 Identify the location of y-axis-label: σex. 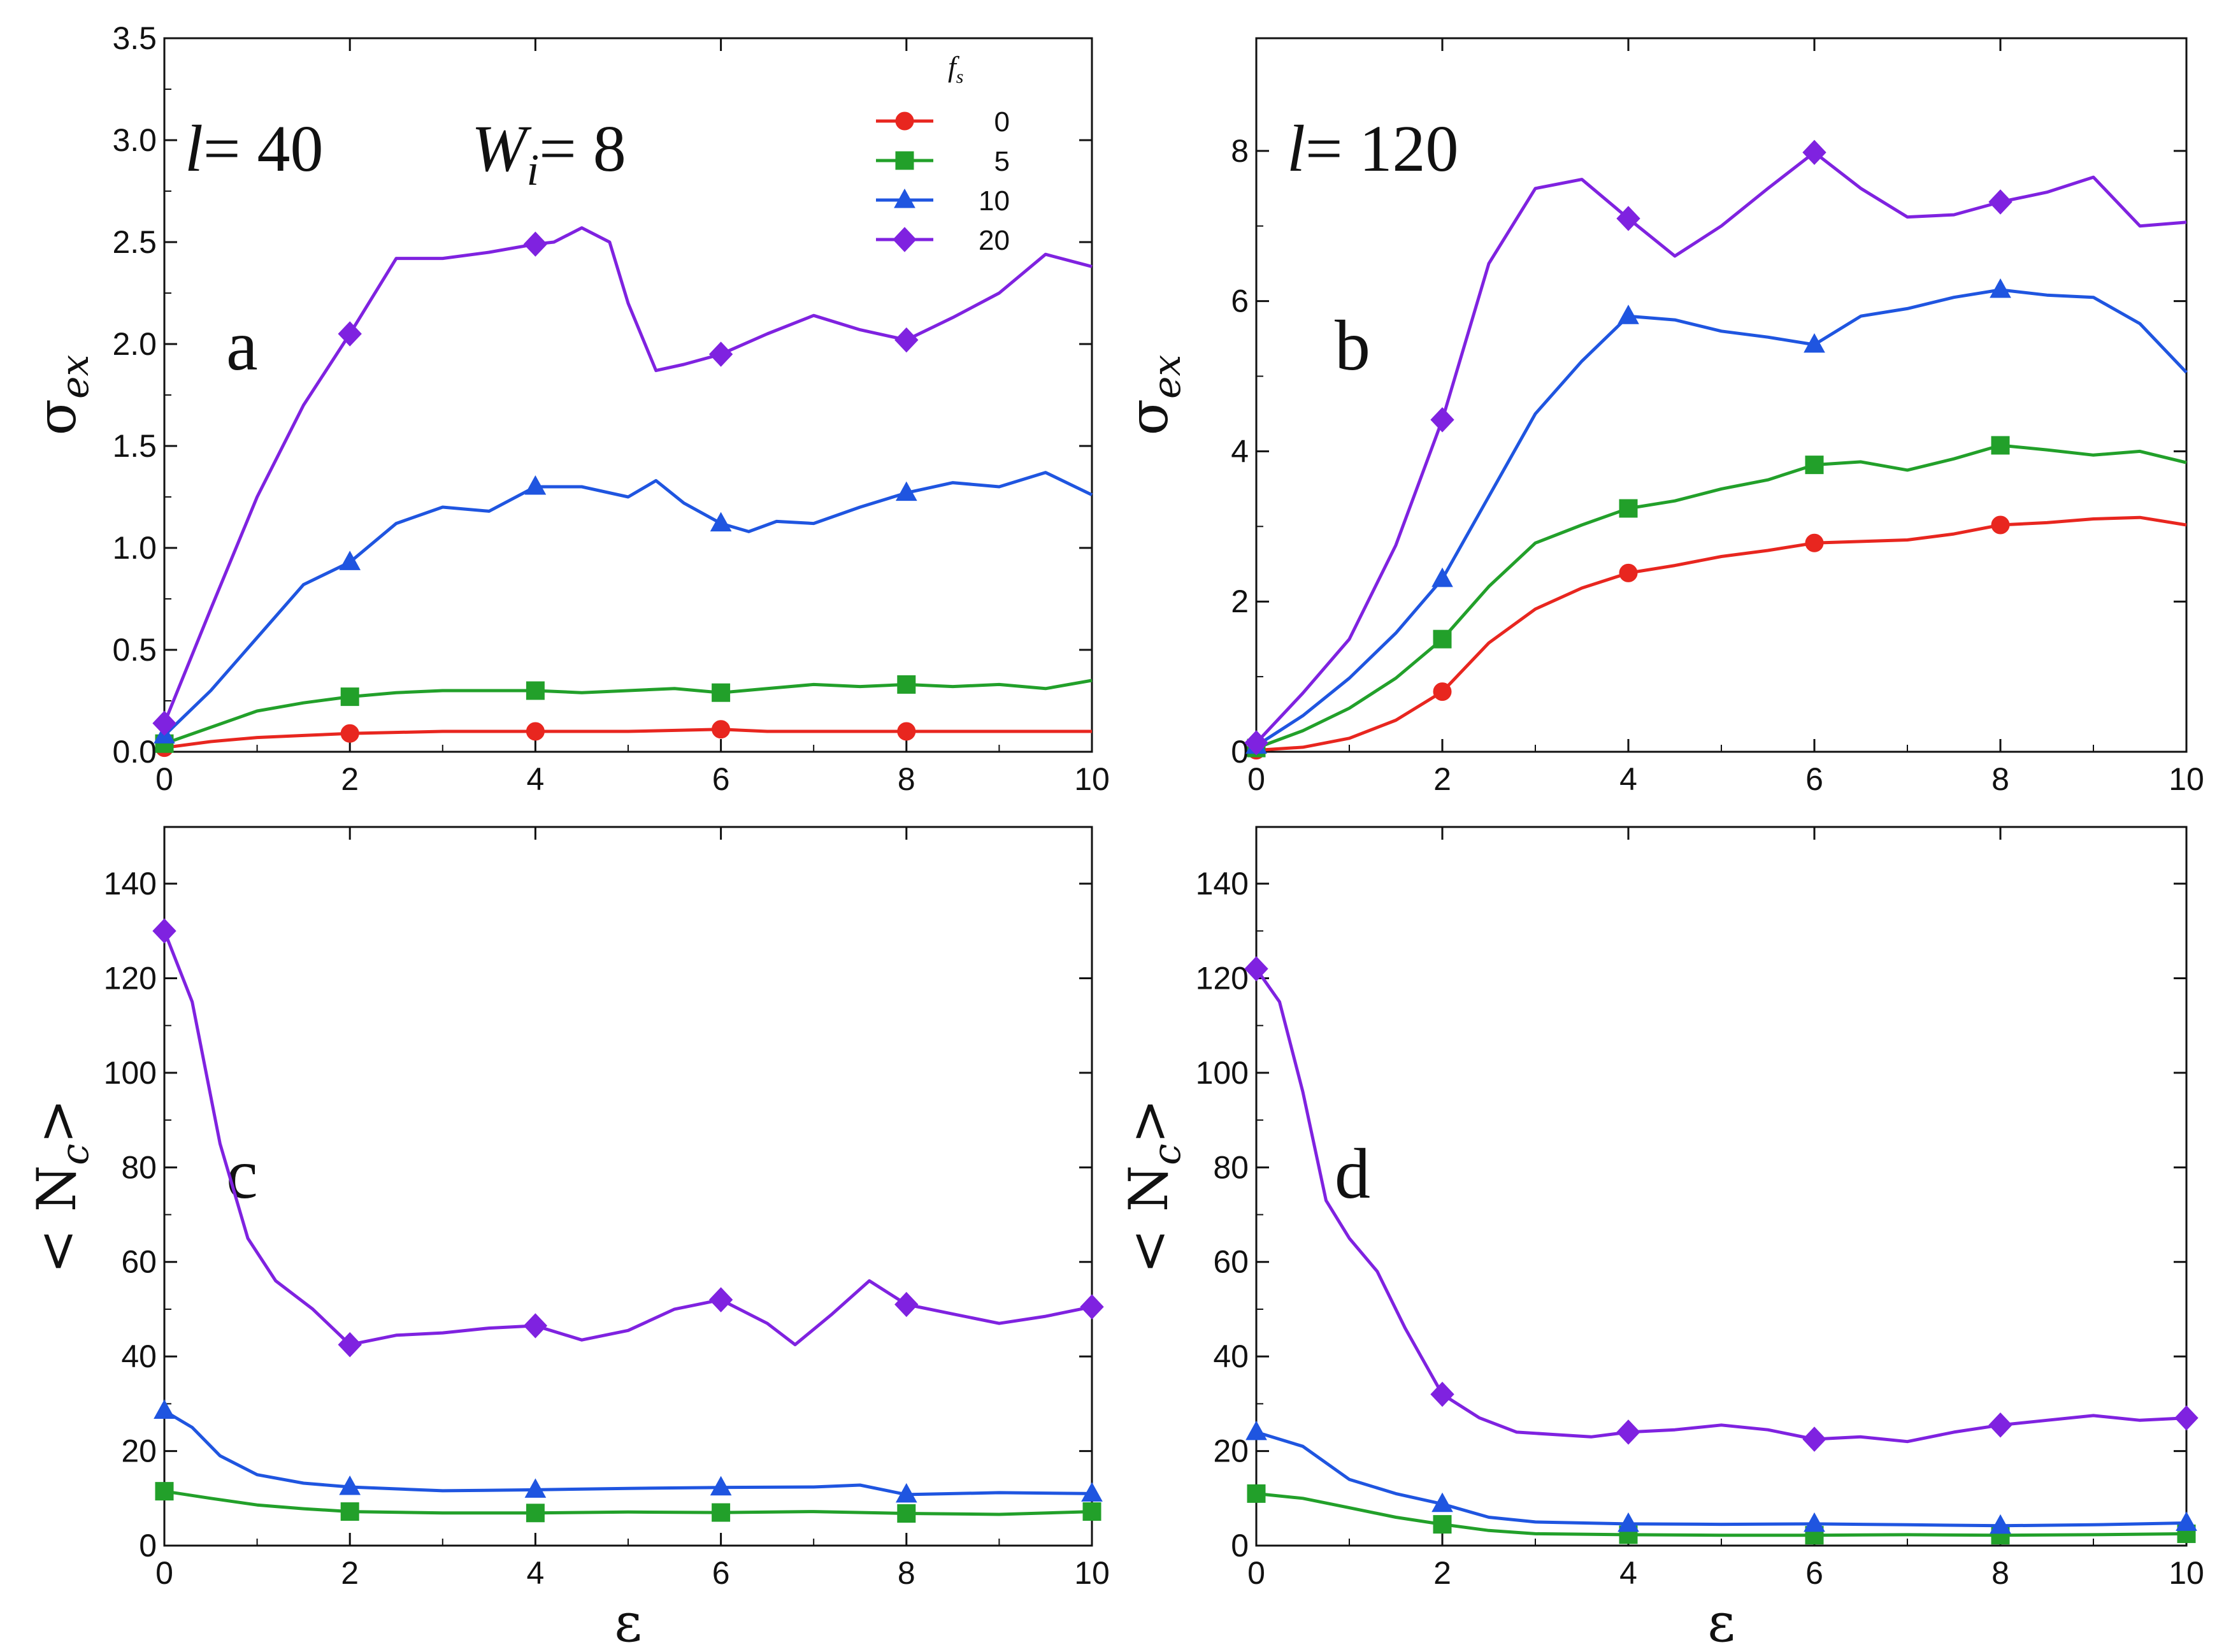
(61, 395).